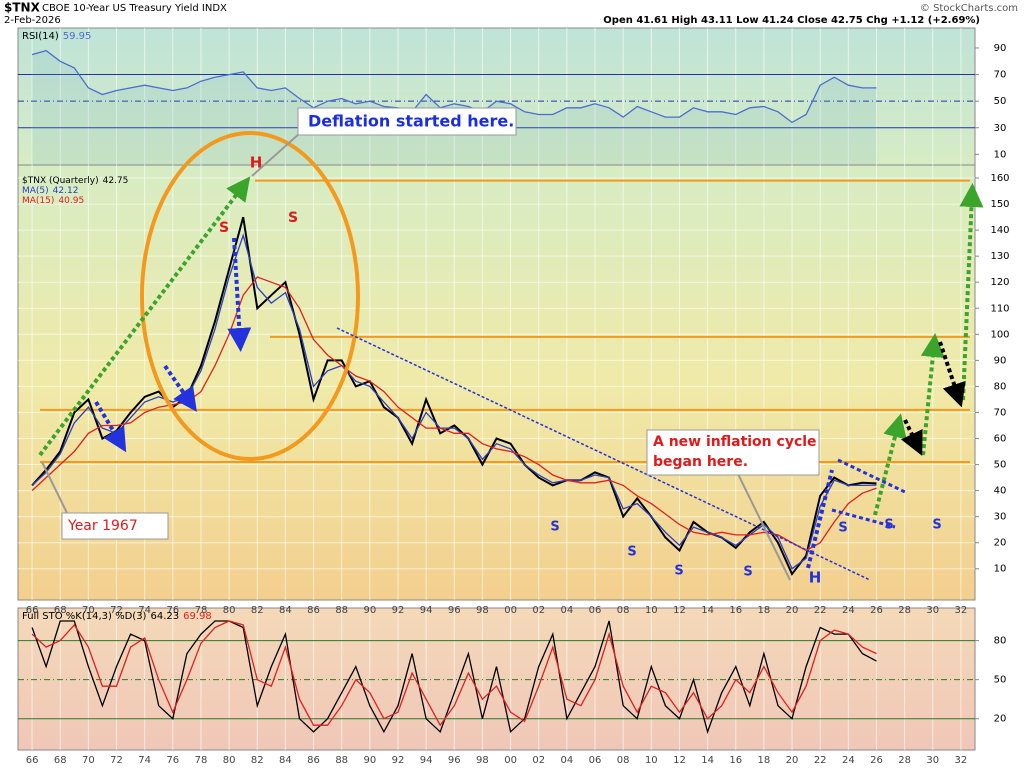  Describe the element at coordinates (735, 442) in the screenshot. I see `annotation: A new inflation cycle` at that location.